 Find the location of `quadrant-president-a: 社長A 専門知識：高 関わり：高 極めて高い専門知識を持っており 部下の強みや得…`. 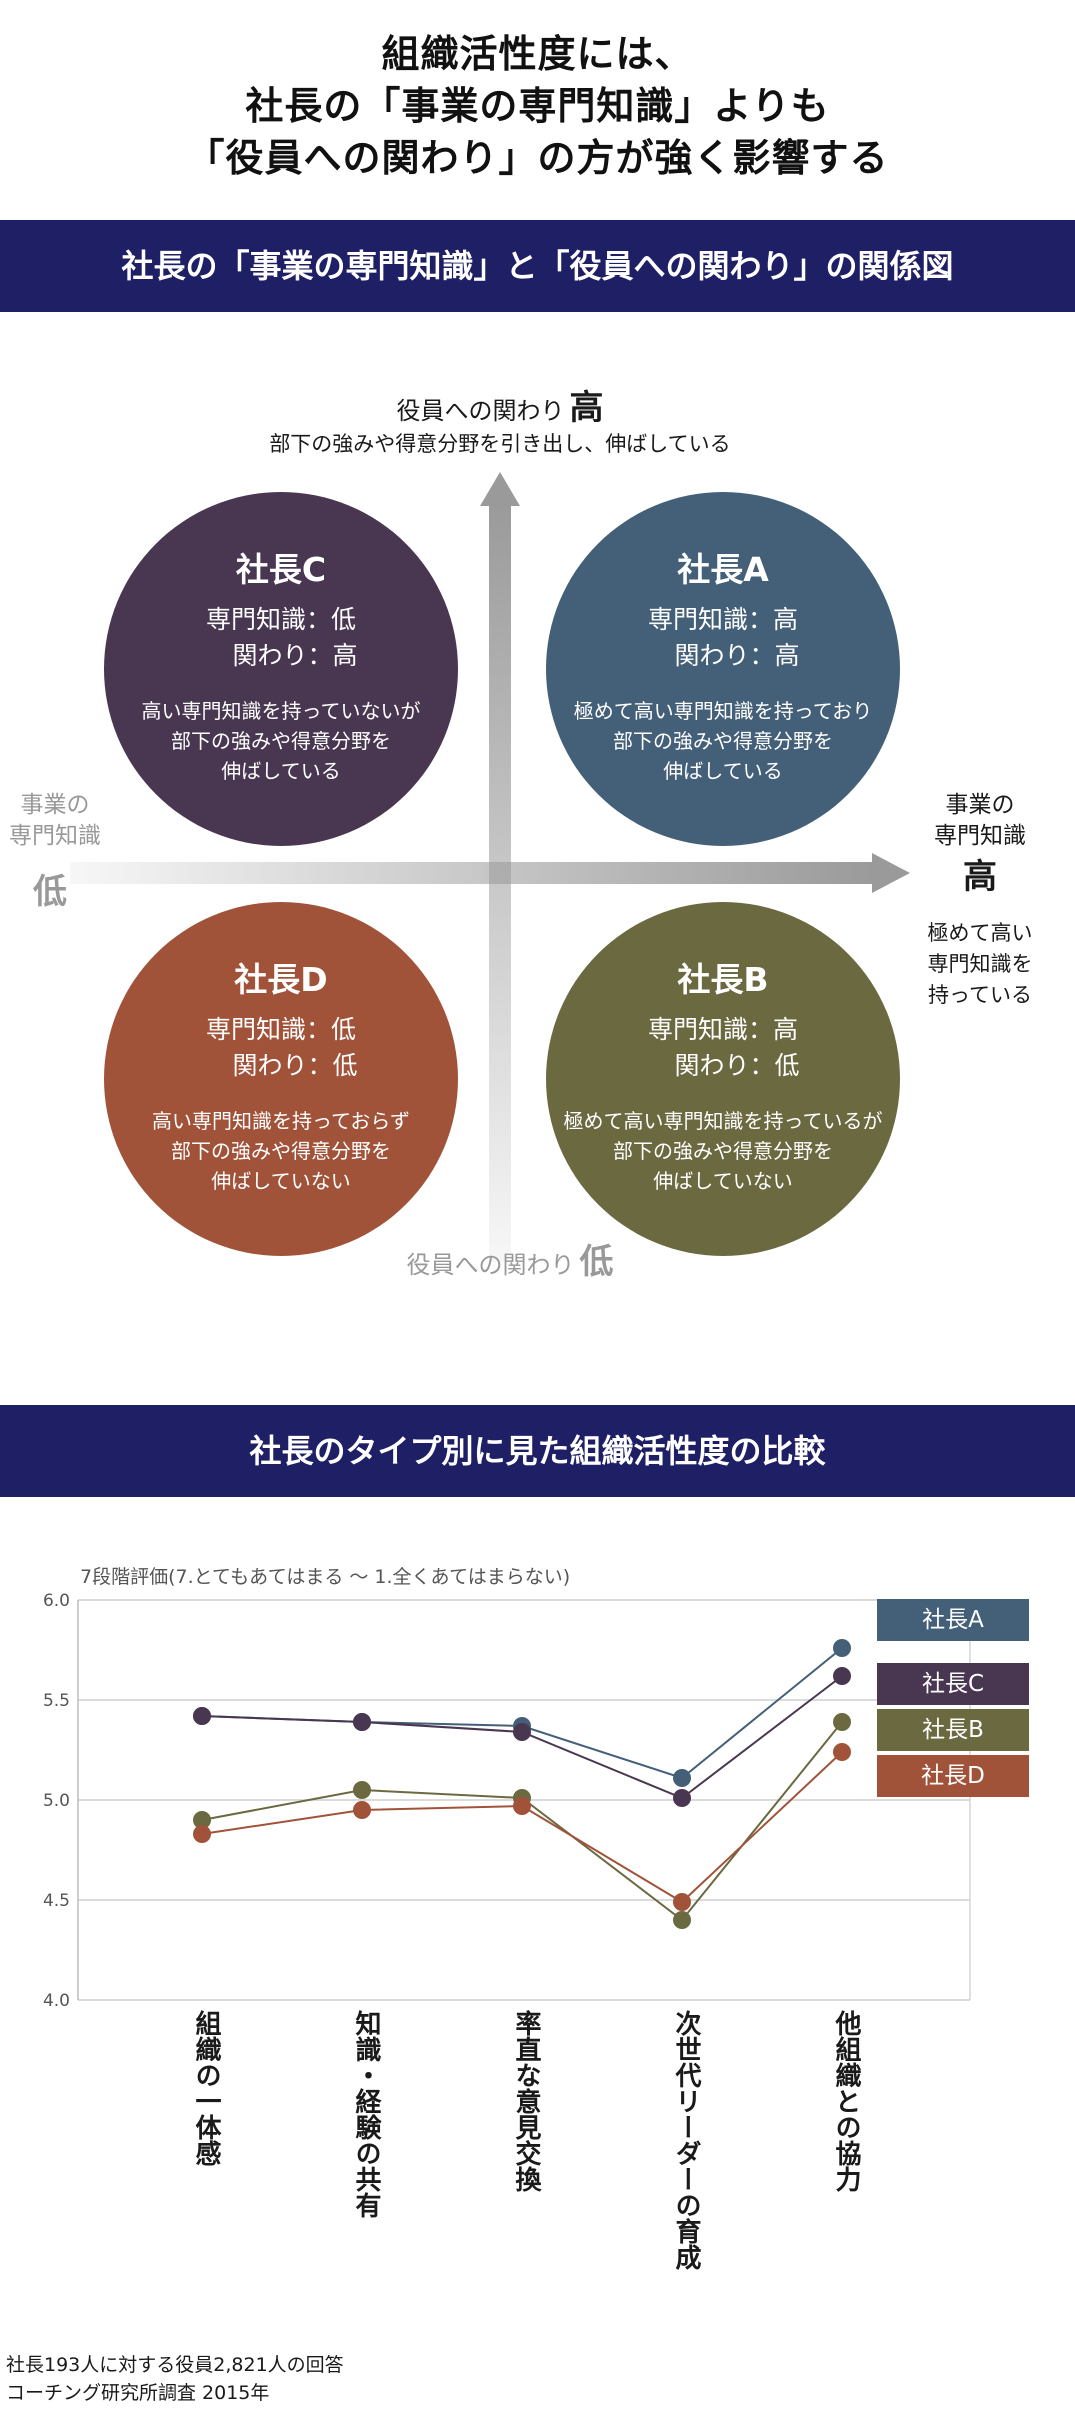

quadrant-president-a: 社長A 専門知識：高 関わり：高 極めて高い専門知識を持っており 部下の強みや得… is located at coordinates (723, 669).